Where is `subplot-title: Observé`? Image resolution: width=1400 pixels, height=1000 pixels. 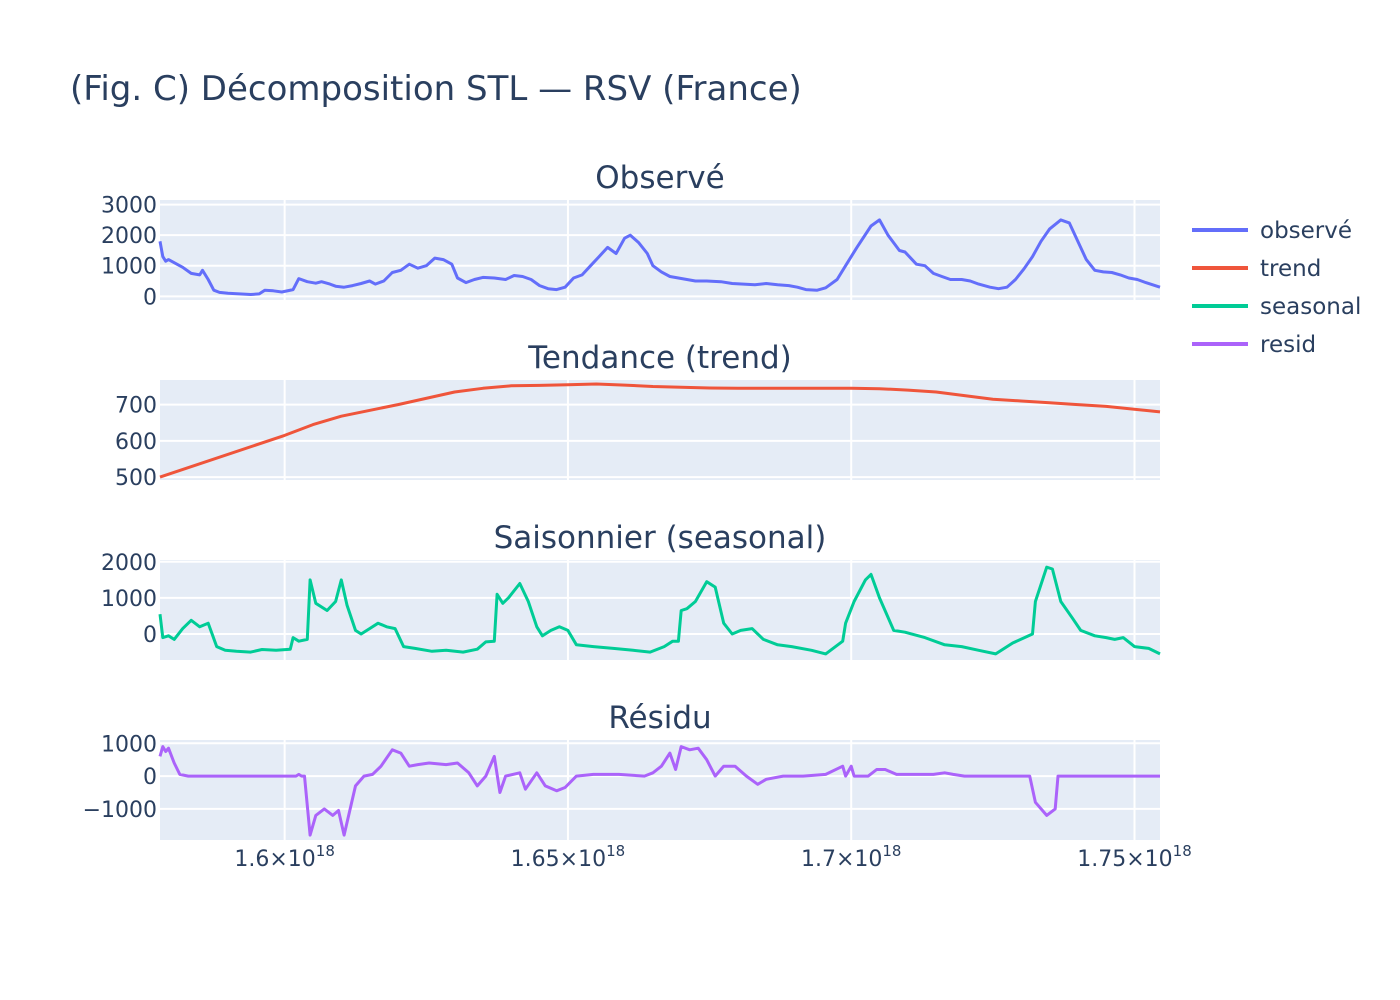 subplot-title: Observé is located at coordinates (659, 178).